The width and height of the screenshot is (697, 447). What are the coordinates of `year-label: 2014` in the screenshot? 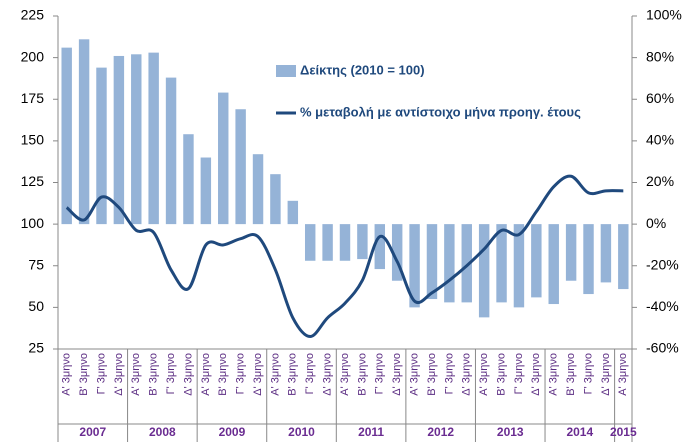 It's located at (579, 432).